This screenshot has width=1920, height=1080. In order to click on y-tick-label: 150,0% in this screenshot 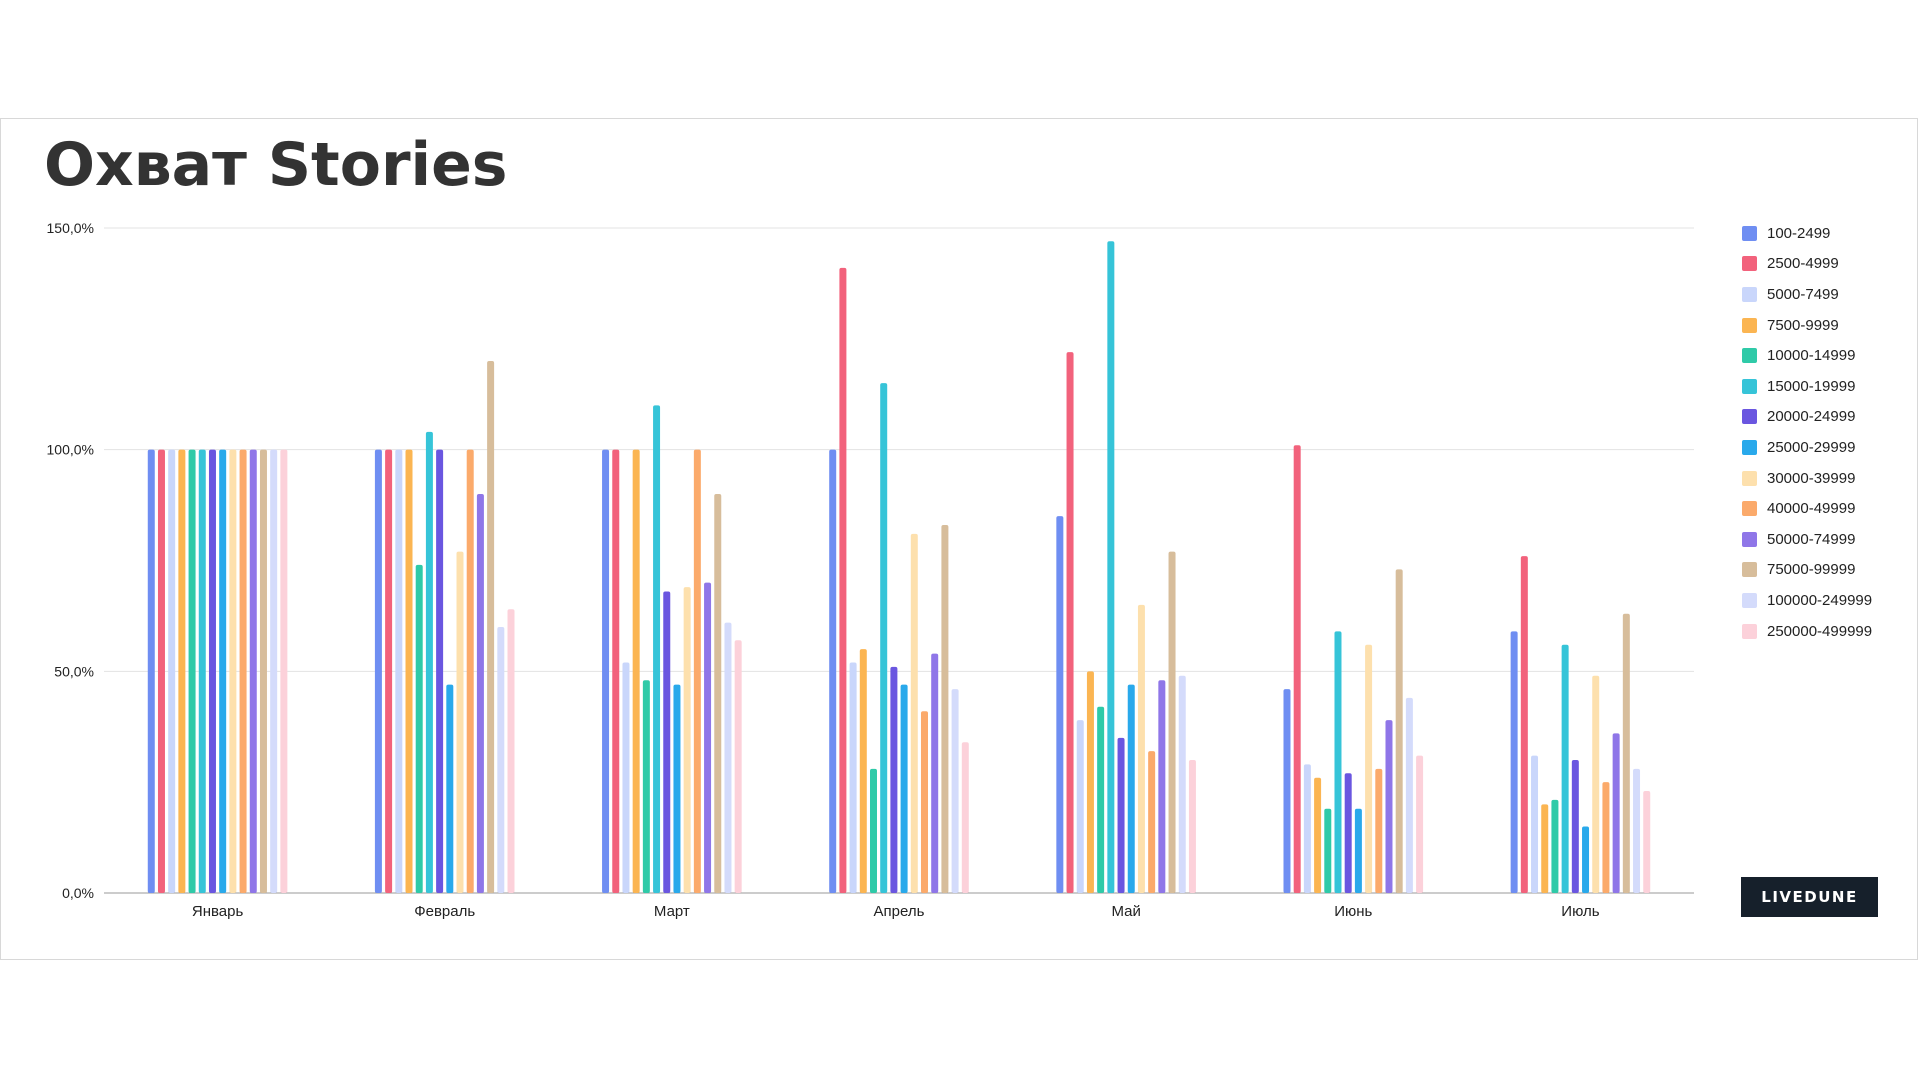, I will do `click(70, 228)`.